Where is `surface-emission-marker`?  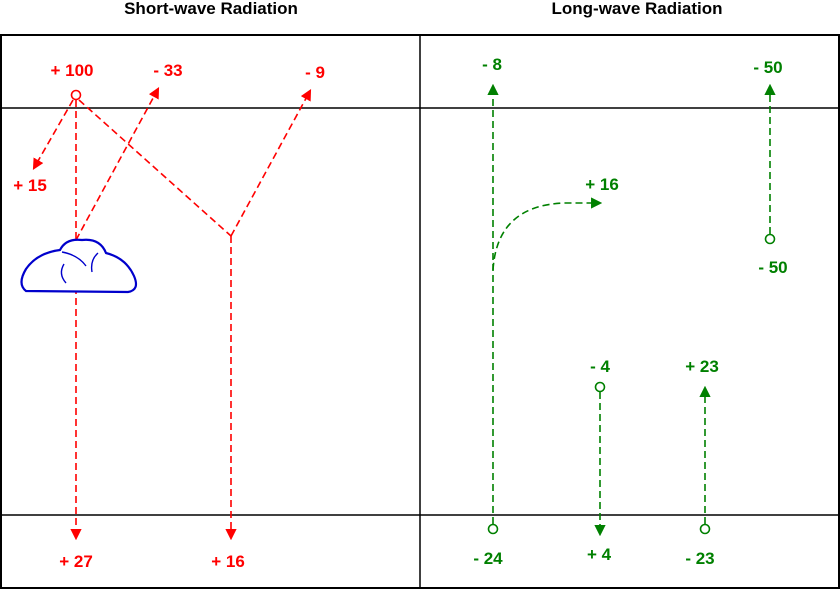
surface-emission-marker is located at coordinates (493, 529).